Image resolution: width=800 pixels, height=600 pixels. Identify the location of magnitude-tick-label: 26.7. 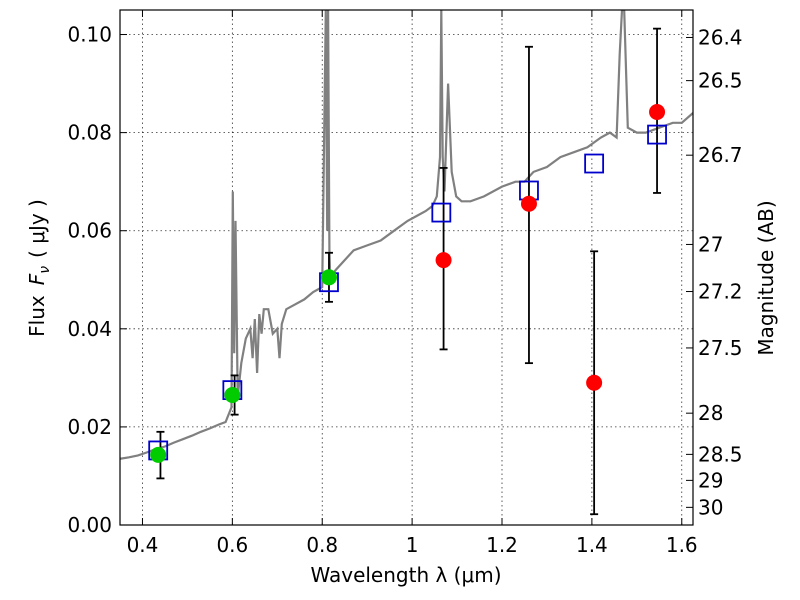
(720, 155).